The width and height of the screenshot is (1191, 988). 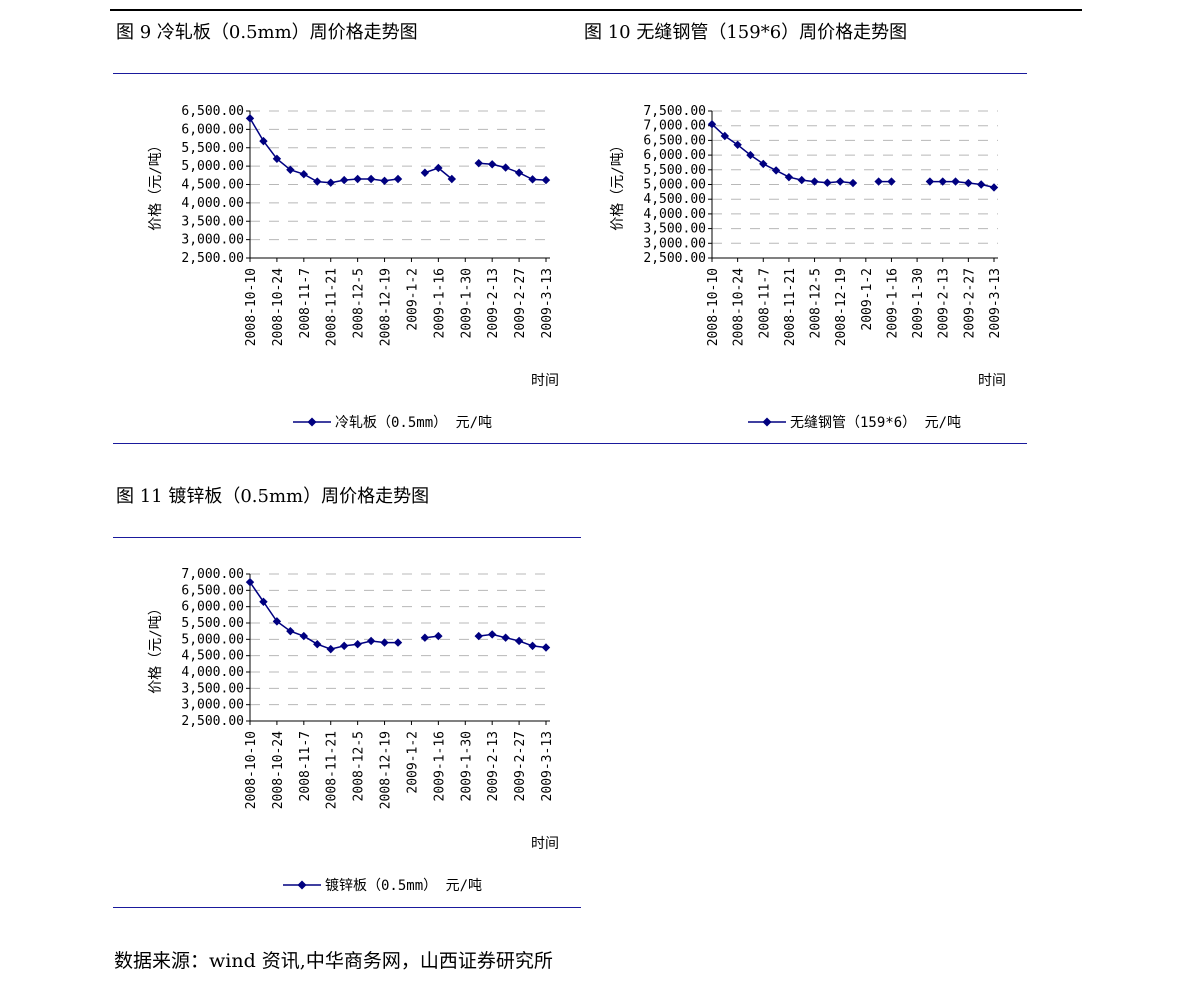 I want to click on x-tick-label: 2009-3-13, so click(x=547, y=766).